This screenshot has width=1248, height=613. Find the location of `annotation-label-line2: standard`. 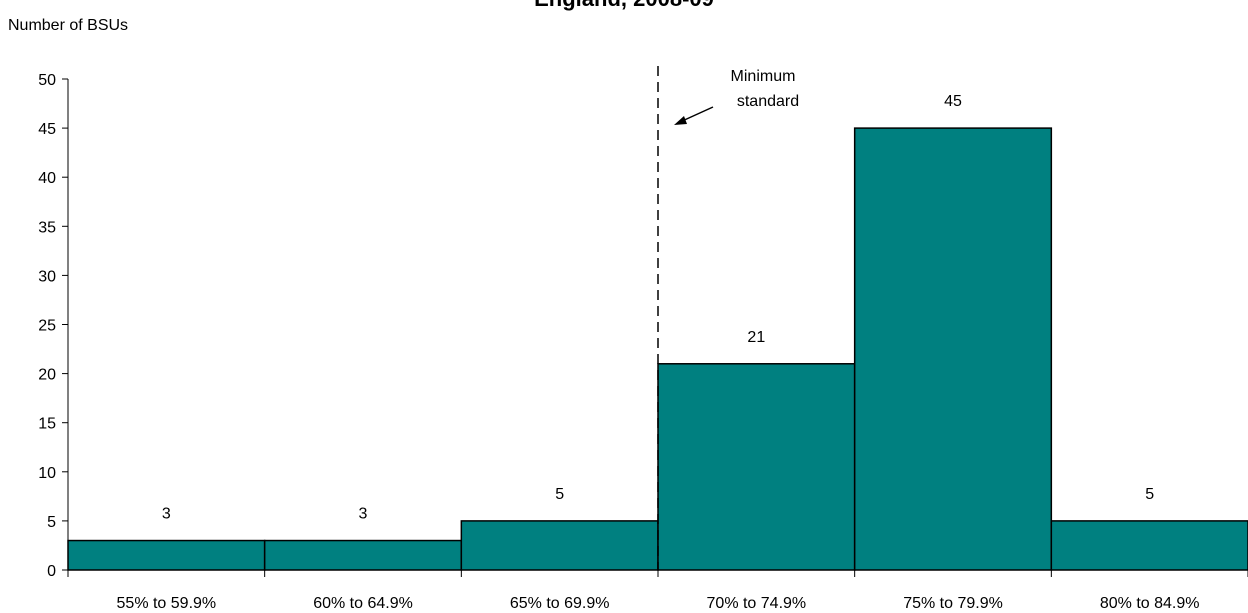

annotation-label-line2: standard is located at coordinates (768, 101).